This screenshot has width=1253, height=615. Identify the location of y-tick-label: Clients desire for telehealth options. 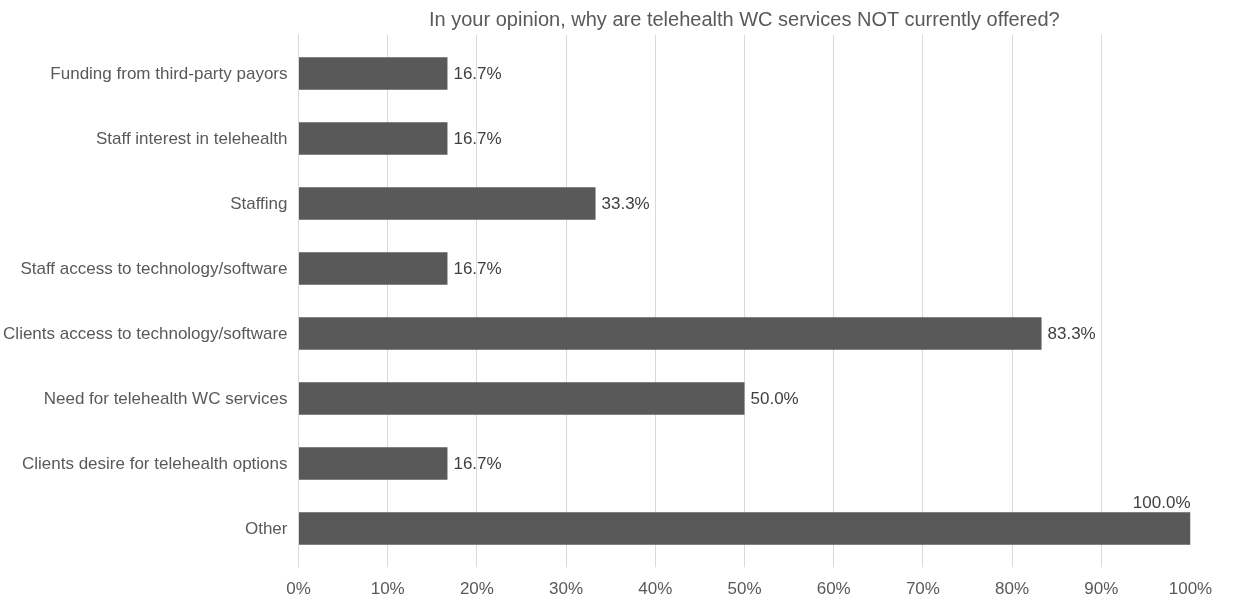
(154, 463).